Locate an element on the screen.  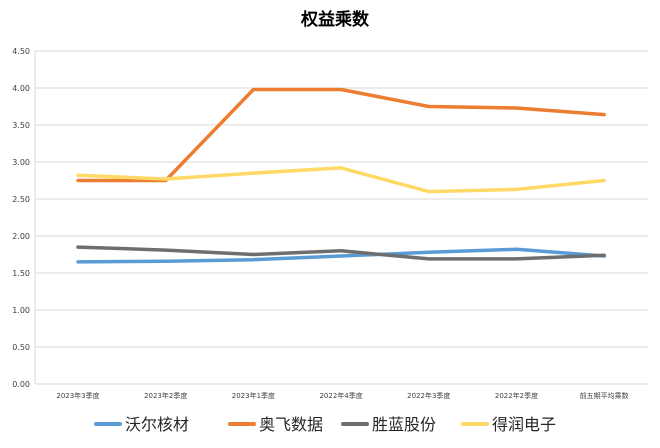
x-tick-label: 2023年1季度 is located at coordinates (253, 395).